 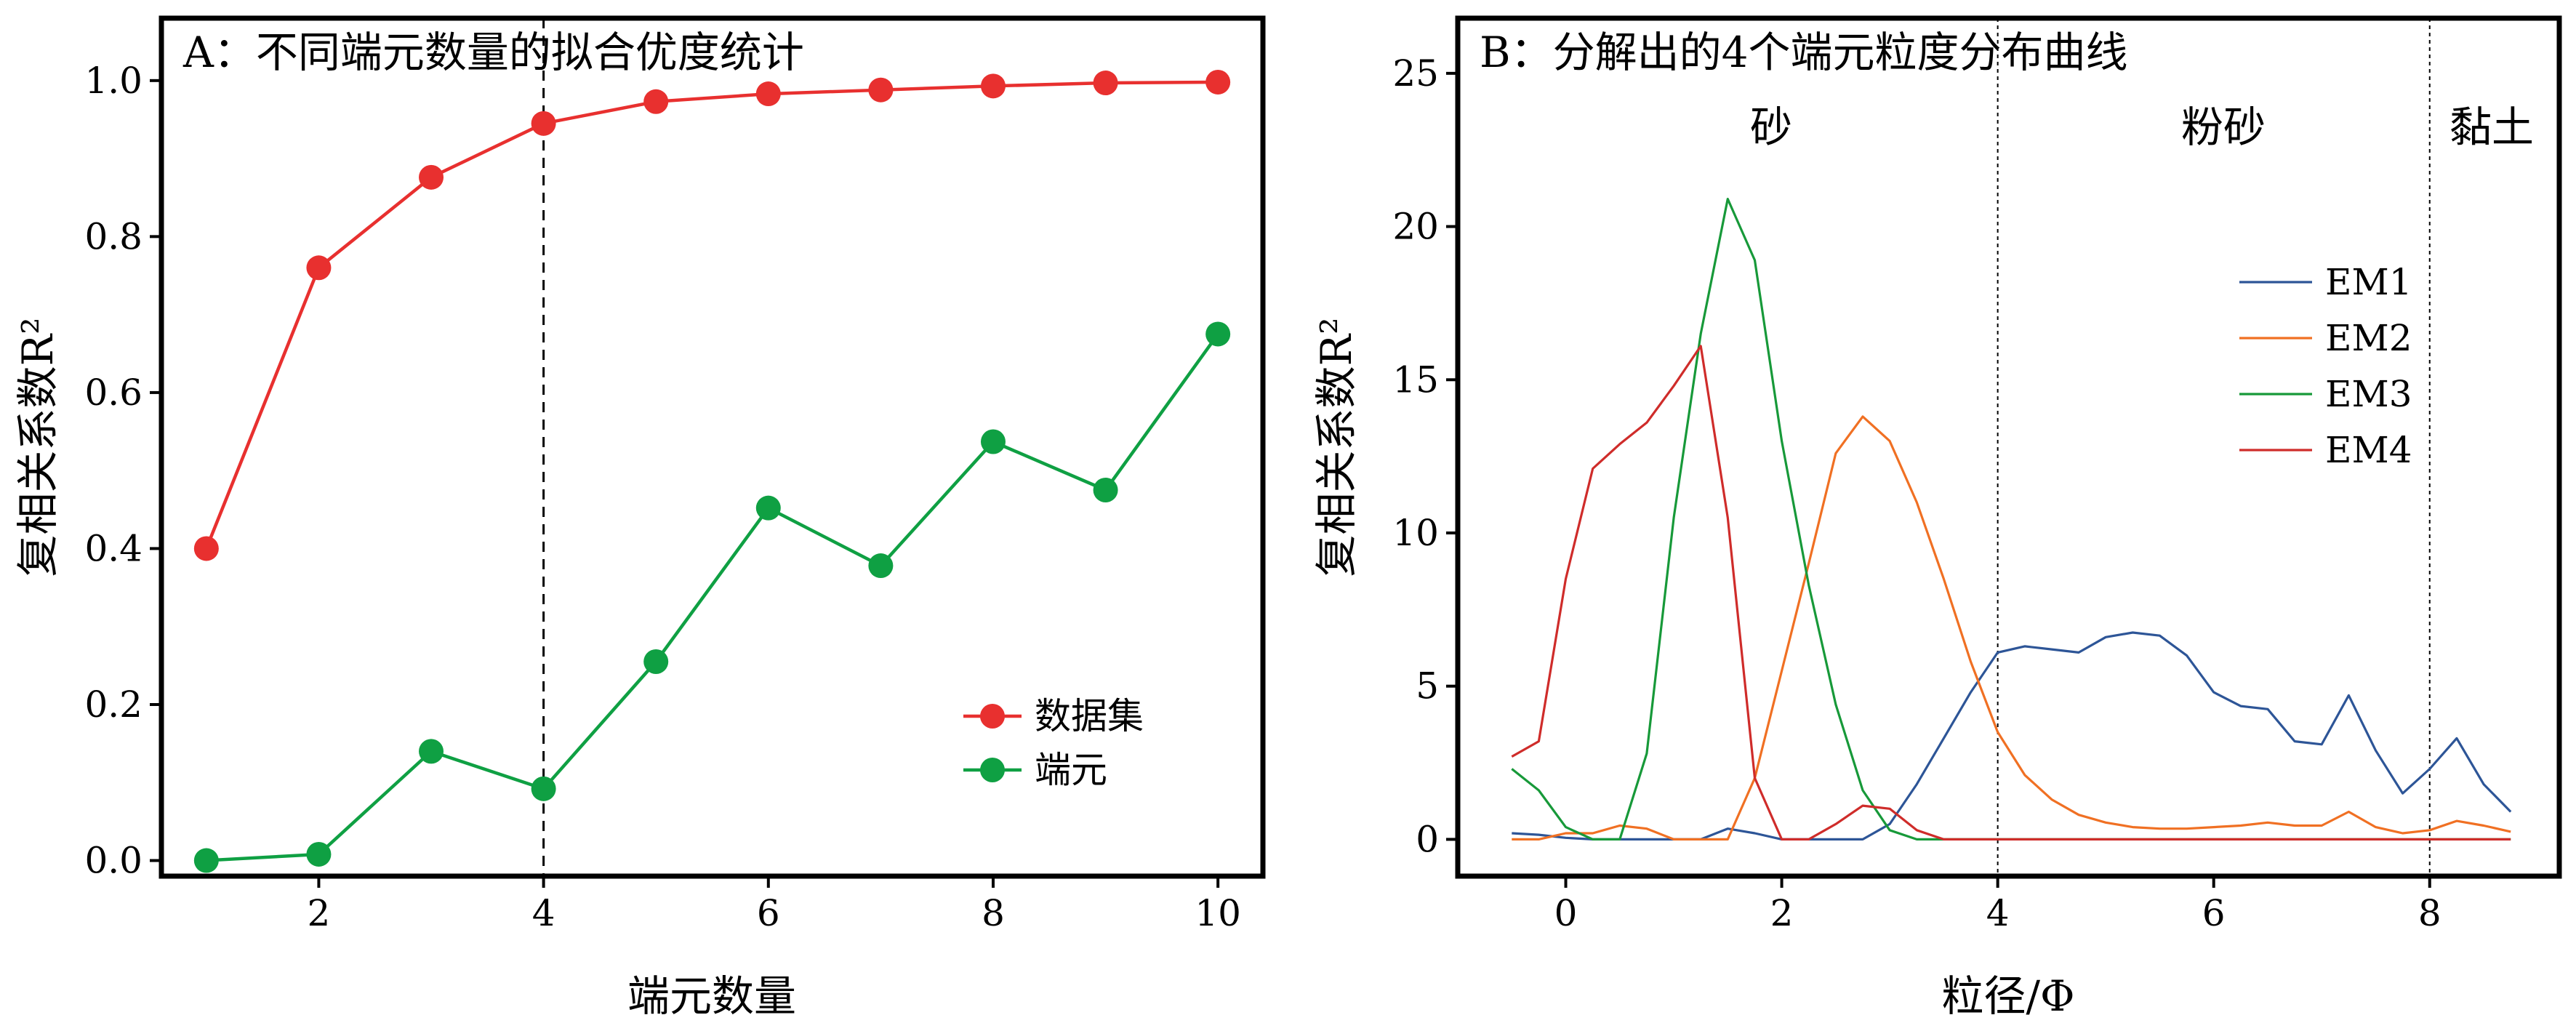 I want to click on panel-a-x-tick-label: 4, so click(x=544, y=913).